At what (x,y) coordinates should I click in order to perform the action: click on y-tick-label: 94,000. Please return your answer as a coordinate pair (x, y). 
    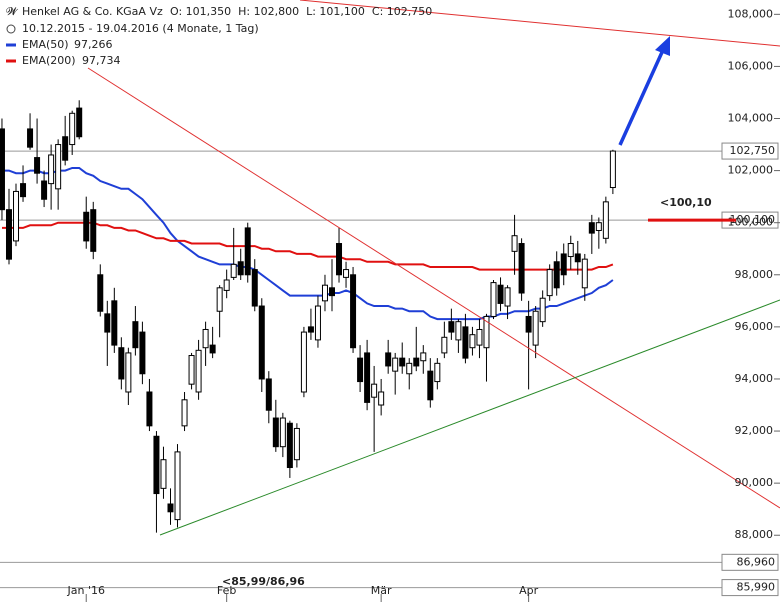
    Looking at the image, I should click on (754, 378).